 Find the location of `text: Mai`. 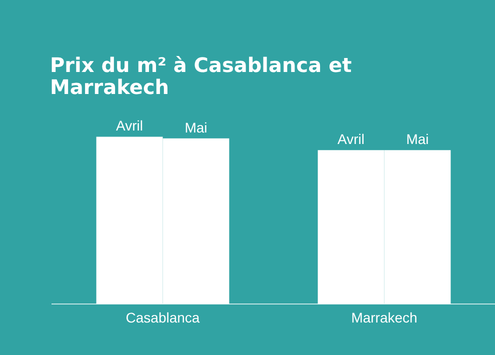

text: Mai is located at coordinates (417, 139).